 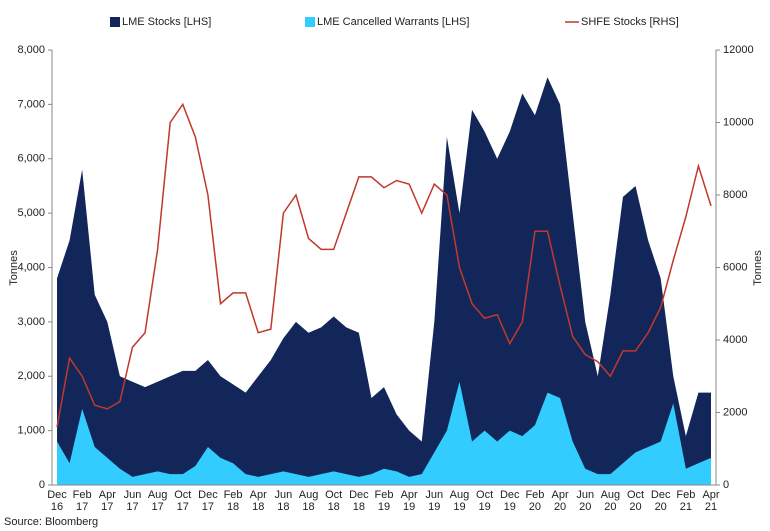 What do you see at coordinates (758, 268) in the screenshot?
I see `y2-axis-title: Tonnes` at bounding box center [758, 268].